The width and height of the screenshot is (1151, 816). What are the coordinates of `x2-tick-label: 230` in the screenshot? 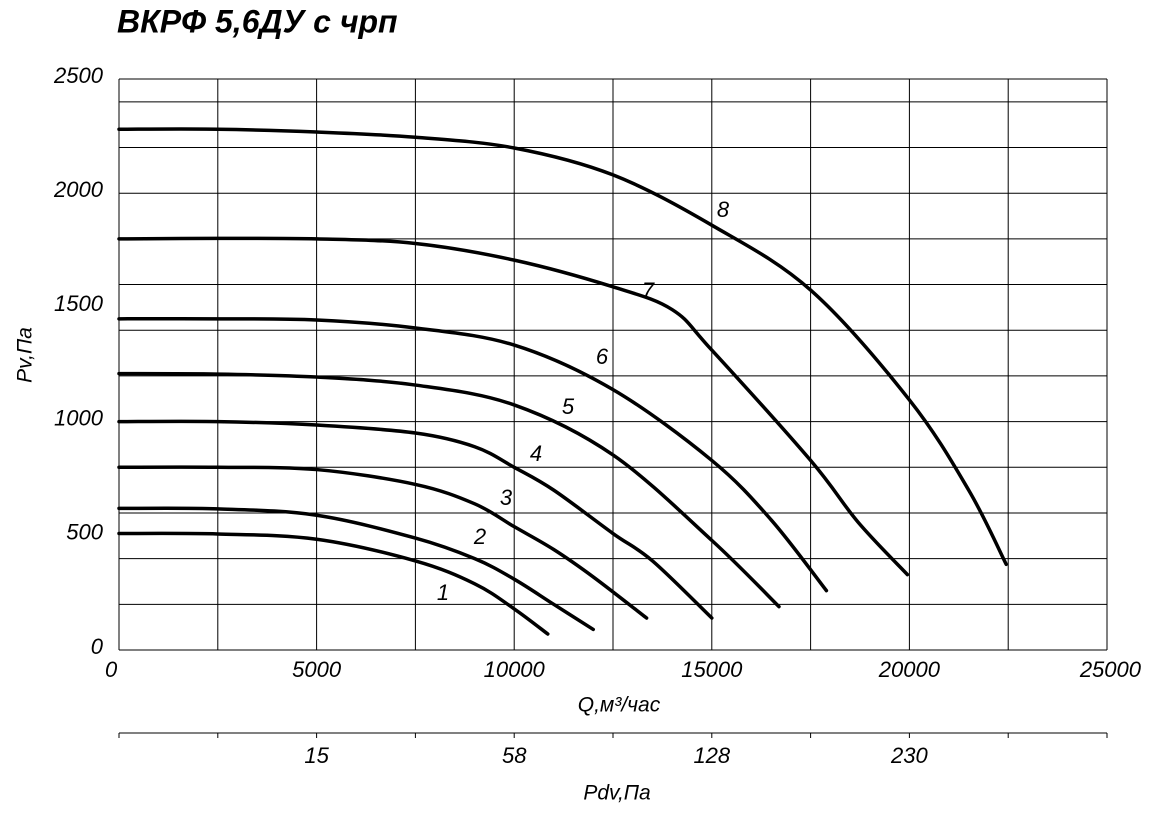 It's located at (909, 755).